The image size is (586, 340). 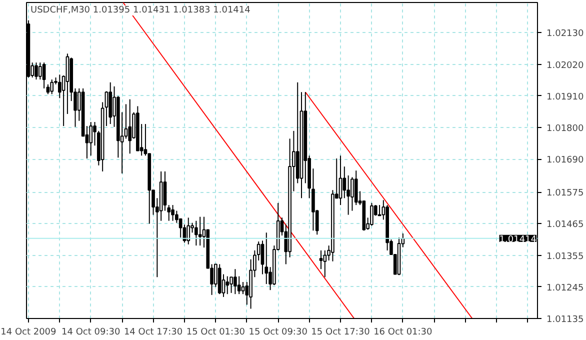 What do you see at coordinates (91, 333) in the screenshot?
I see `x-tick-label: 14 Oct 09:30` at bounding box center [91, 333].